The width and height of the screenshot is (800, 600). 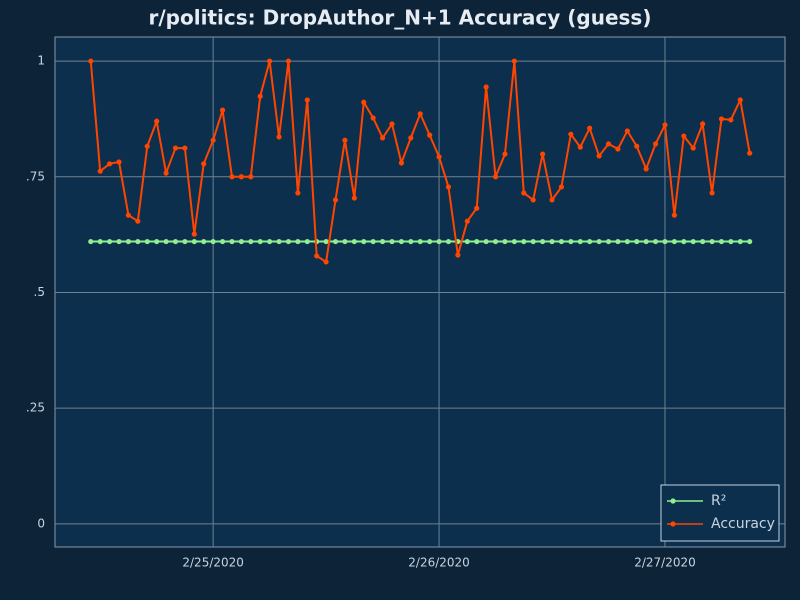 What do you see at coordinates (213, 563) in the screenshot?
I see `x-tick-label: 2/25/2020` at bounding box center [213, 563].